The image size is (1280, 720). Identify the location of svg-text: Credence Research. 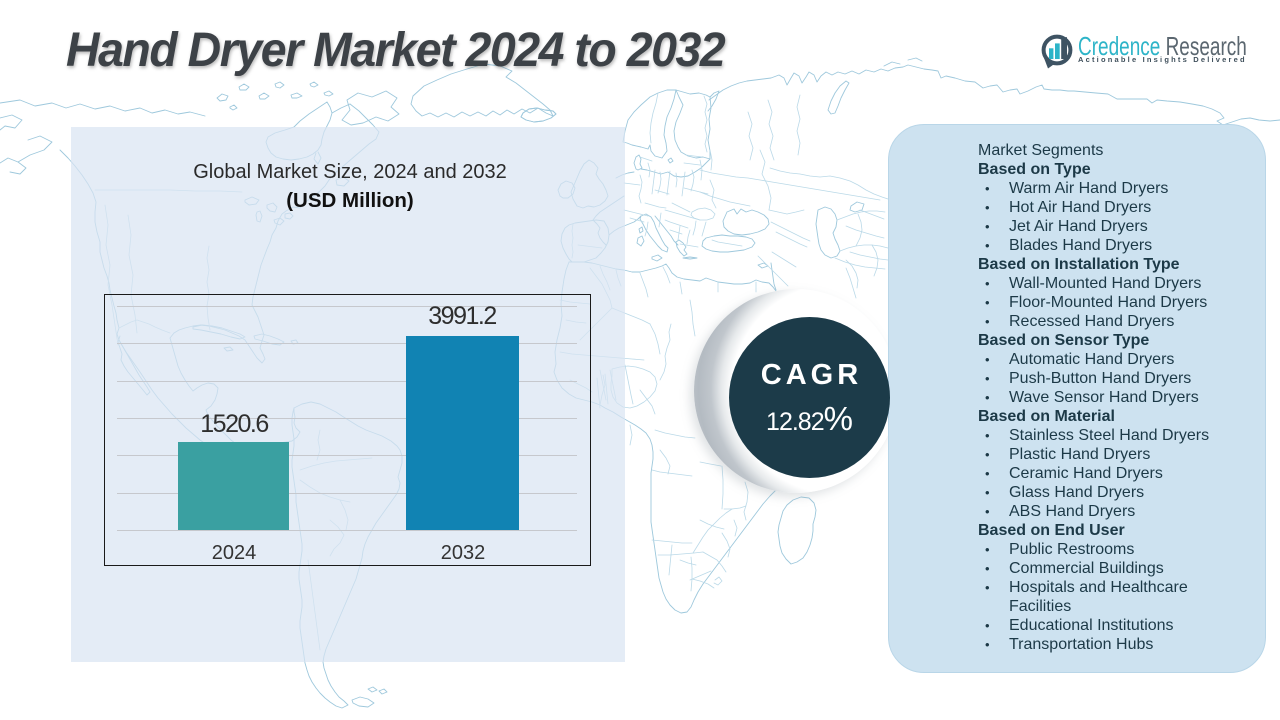
(1162, 47).